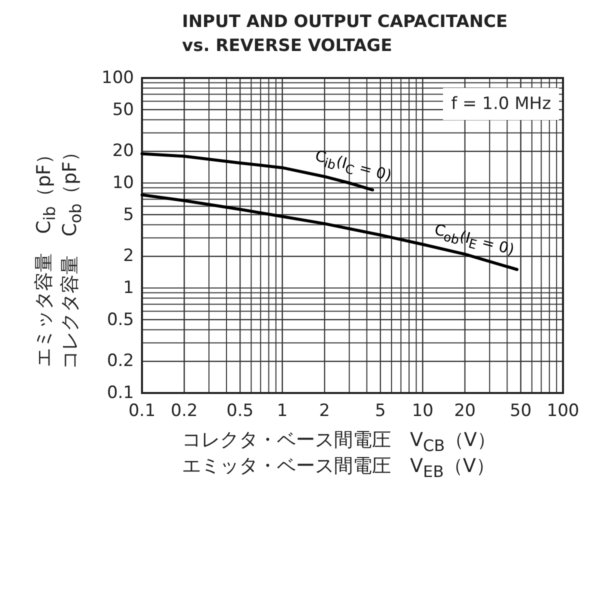 The height and width of the screenshot is (602, 596). What do you see at coordinates (521, 411) in the screenshot?
I see `x-tick-label: 50` at bounding box center [521, 411].